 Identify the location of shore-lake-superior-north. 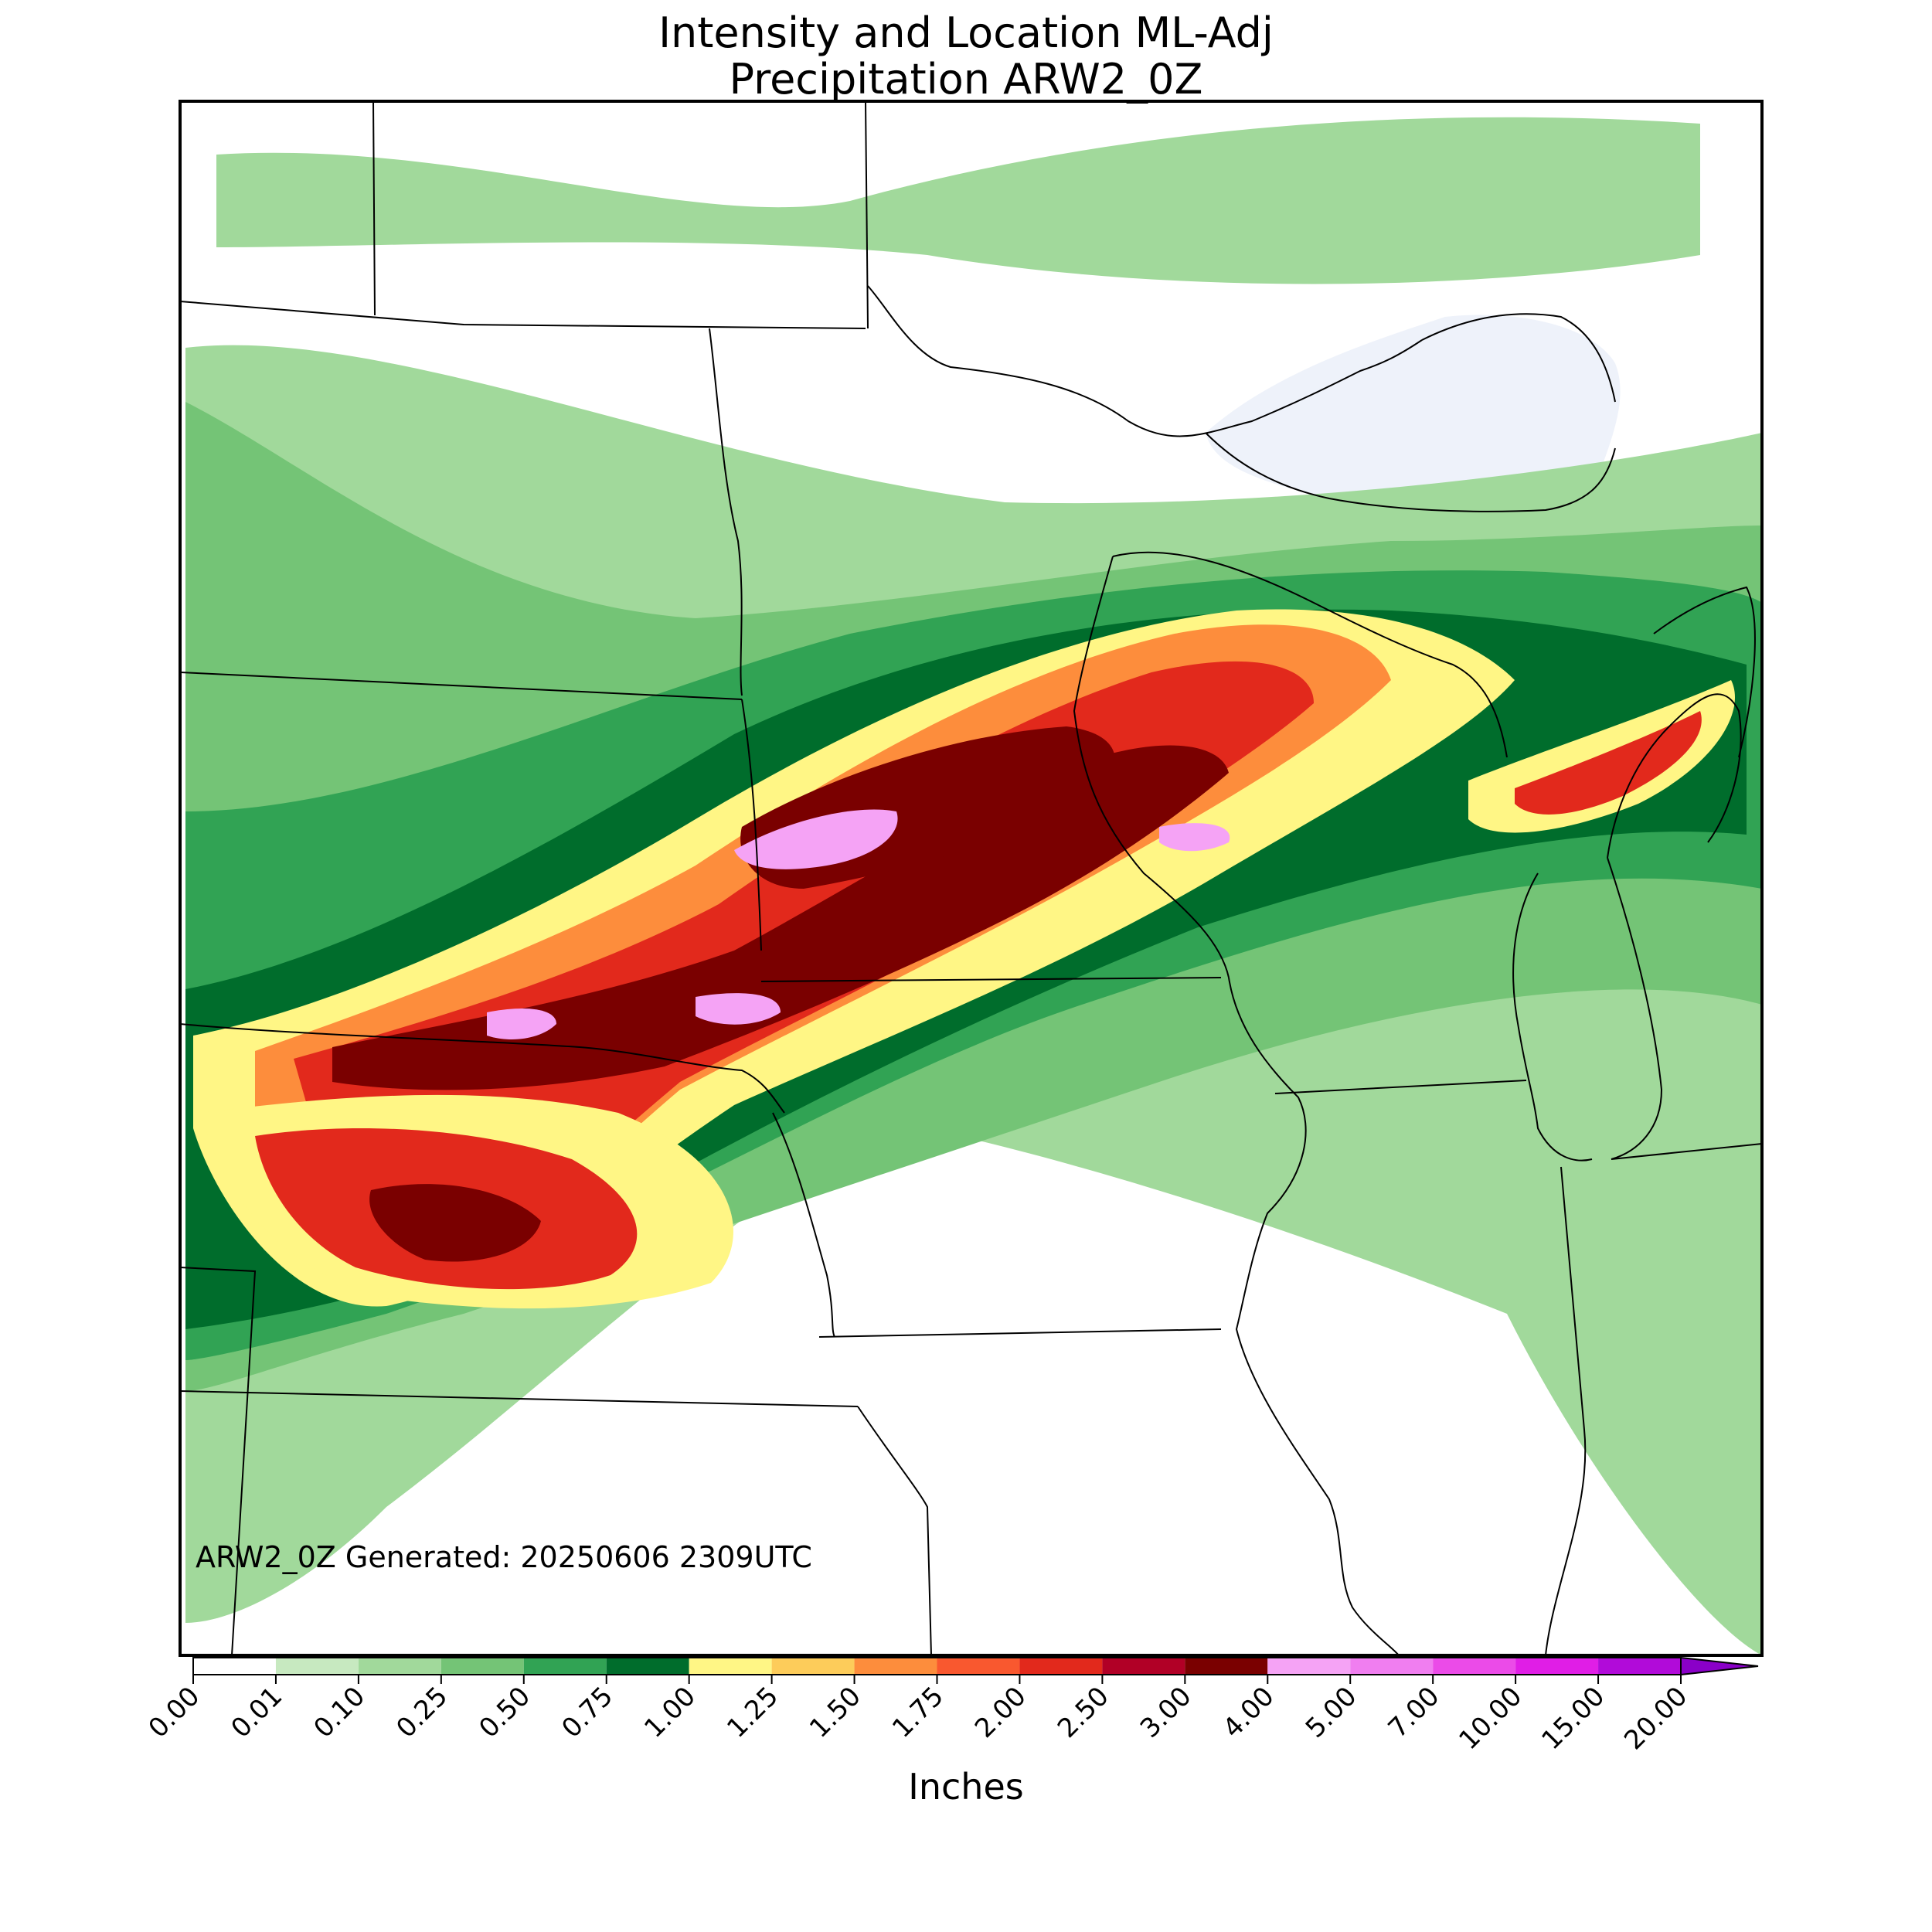
(1518, 358).